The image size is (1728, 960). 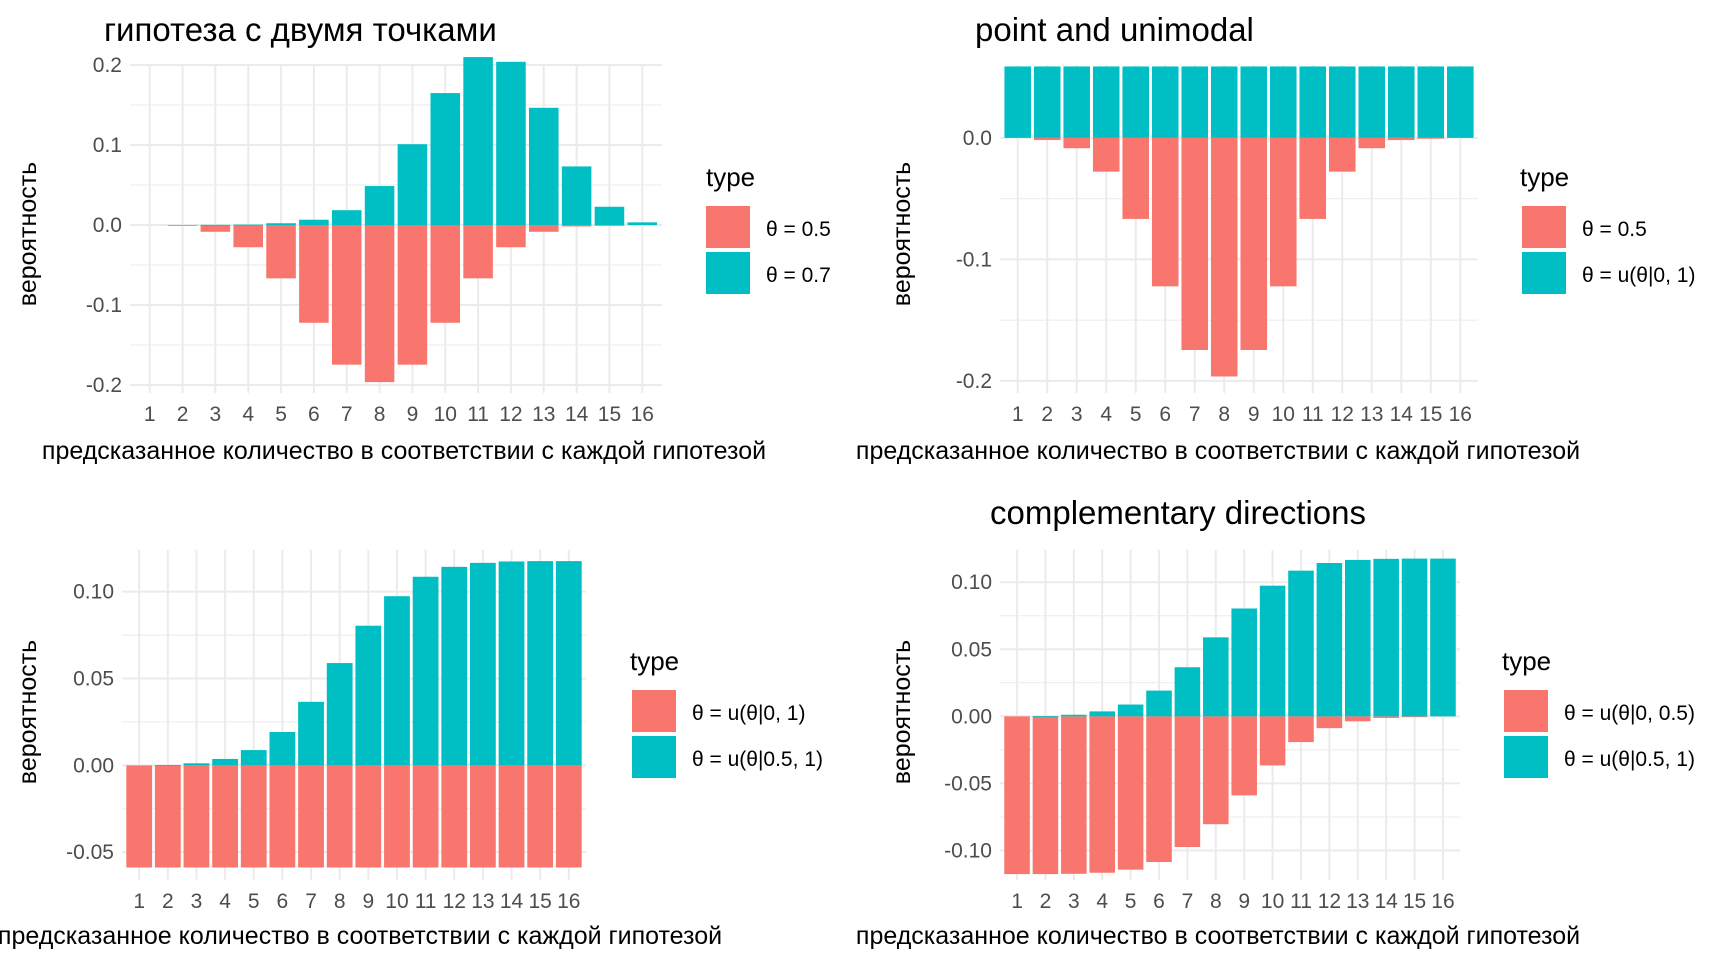 What do you see at coordinates (347, 414) in the screenshot?
I see `x-tick-label: 7` at bounding box center [347, 414].